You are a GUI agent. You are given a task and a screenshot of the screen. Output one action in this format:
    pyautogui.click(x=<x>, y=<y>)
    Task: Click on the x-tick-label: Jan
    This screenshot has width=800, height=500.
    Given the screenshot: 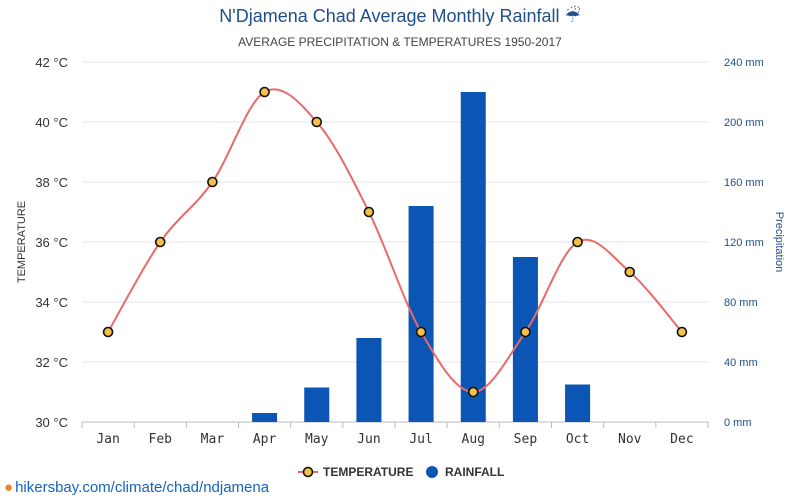 What is the action you would take?
    pyautogui.click(x=107, y=439)
    